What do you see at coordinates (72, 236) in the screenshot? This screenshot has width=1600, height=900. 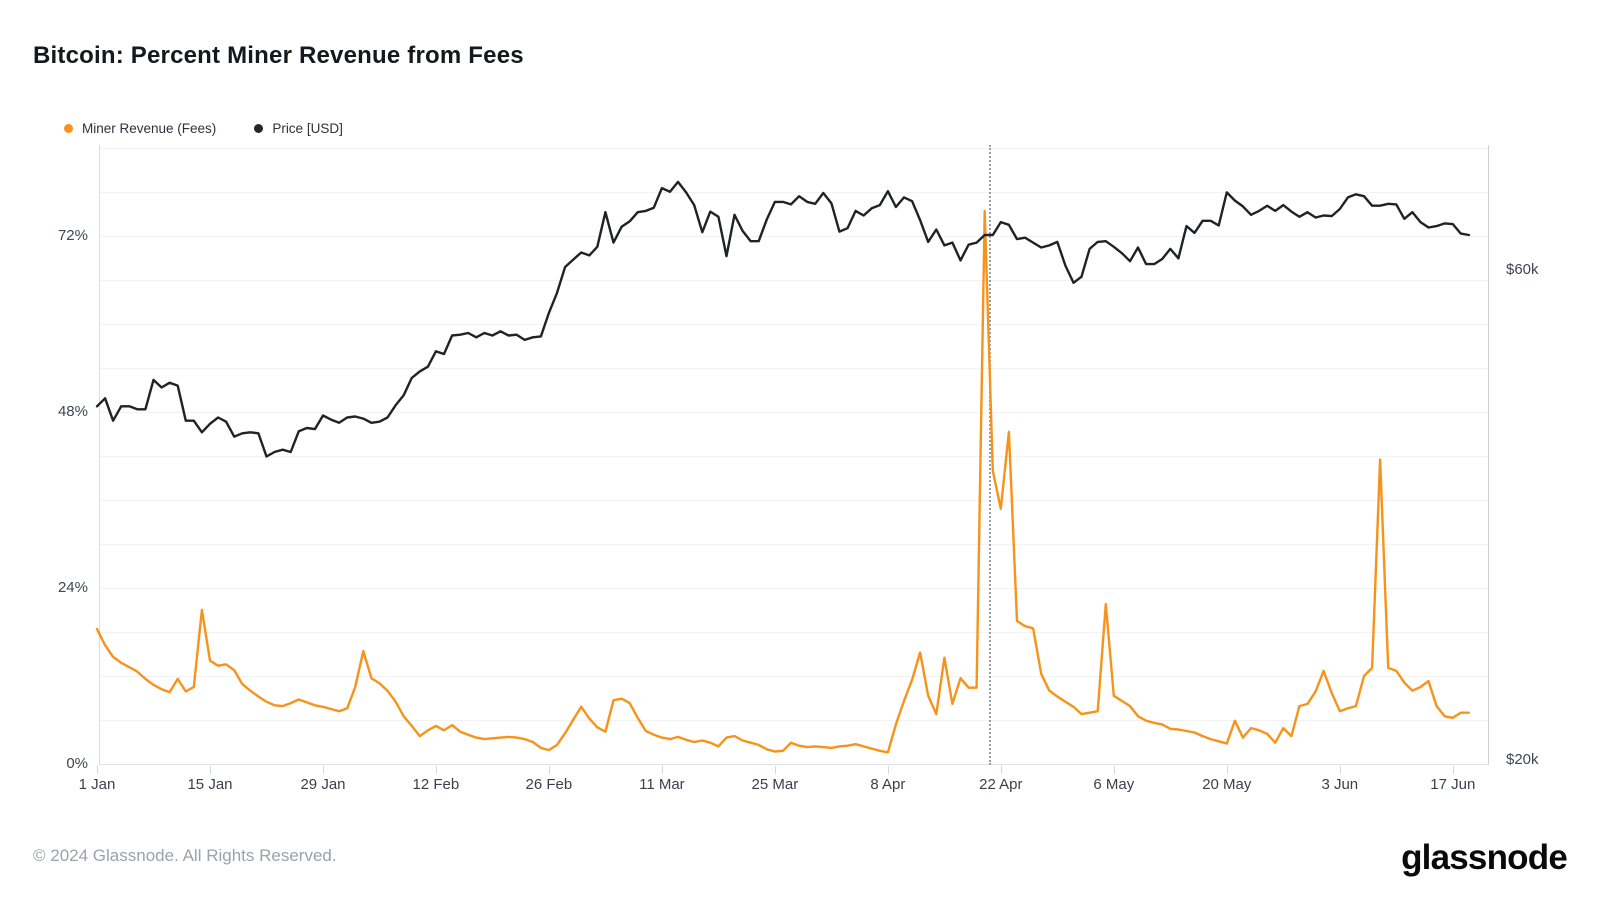 I see `y-axis-label-left: 72%` at bounding box center [72, 236].